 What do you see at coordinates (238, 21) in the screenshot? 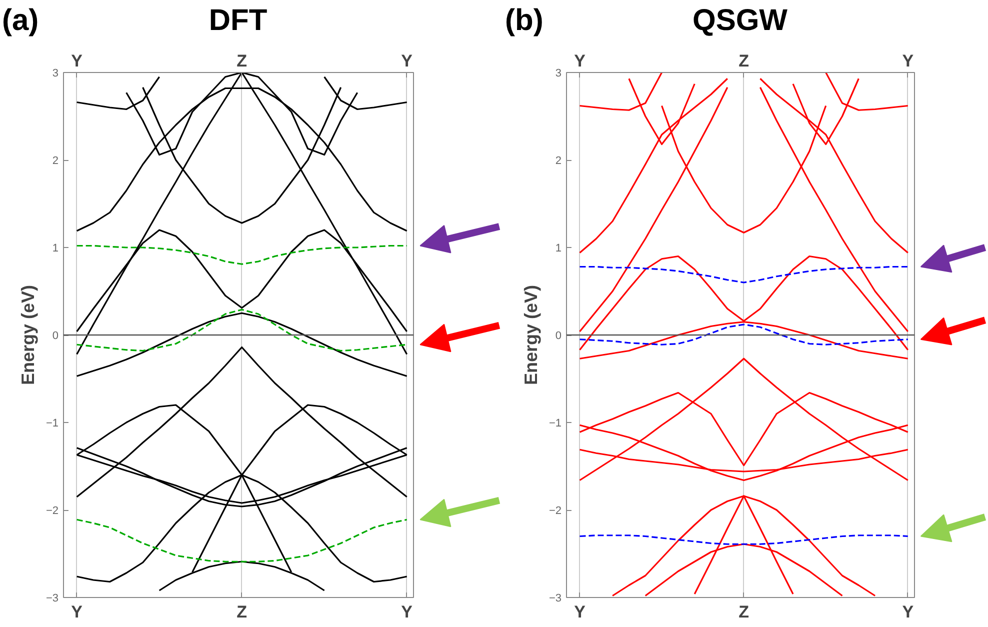
I see `chart-title: DFT` at bounding box center [238, 21].